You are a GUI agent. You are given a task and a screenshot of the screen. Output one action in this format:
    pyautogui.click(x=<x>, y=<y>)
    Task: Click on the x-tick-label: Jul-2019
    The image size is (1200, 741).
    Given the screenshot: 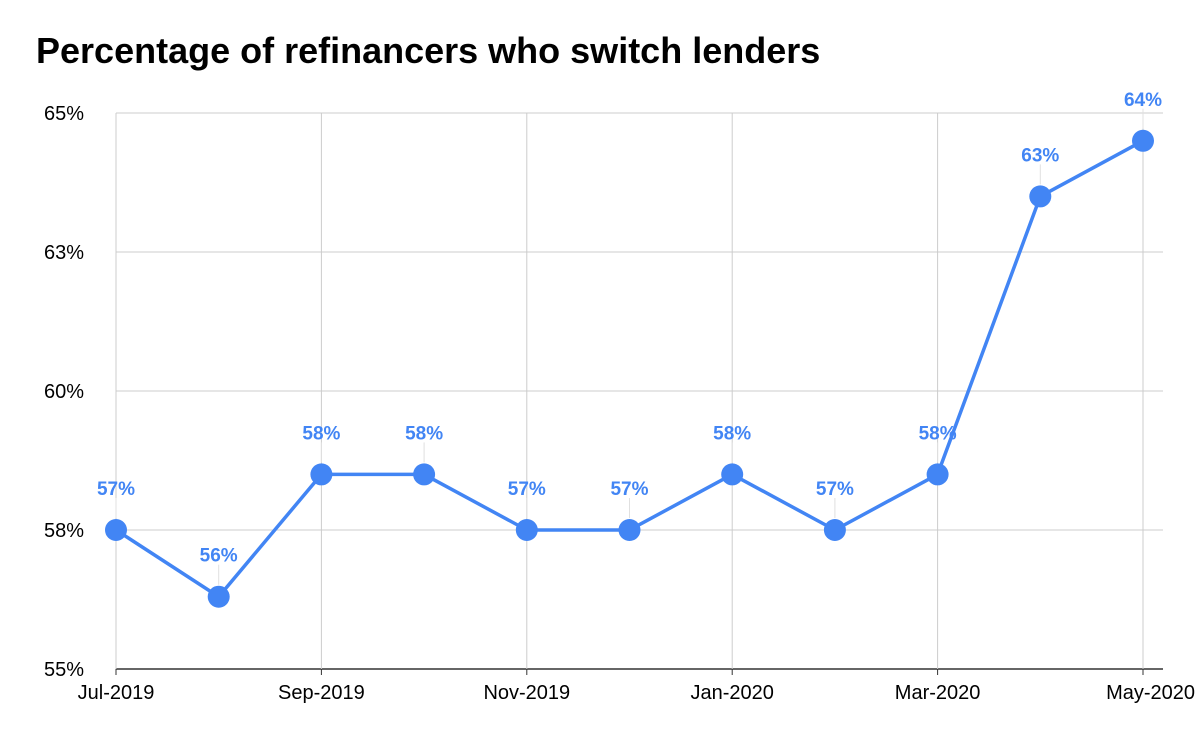 What is the action you would take?
    pyautogui.click(x=116, y=693)
    